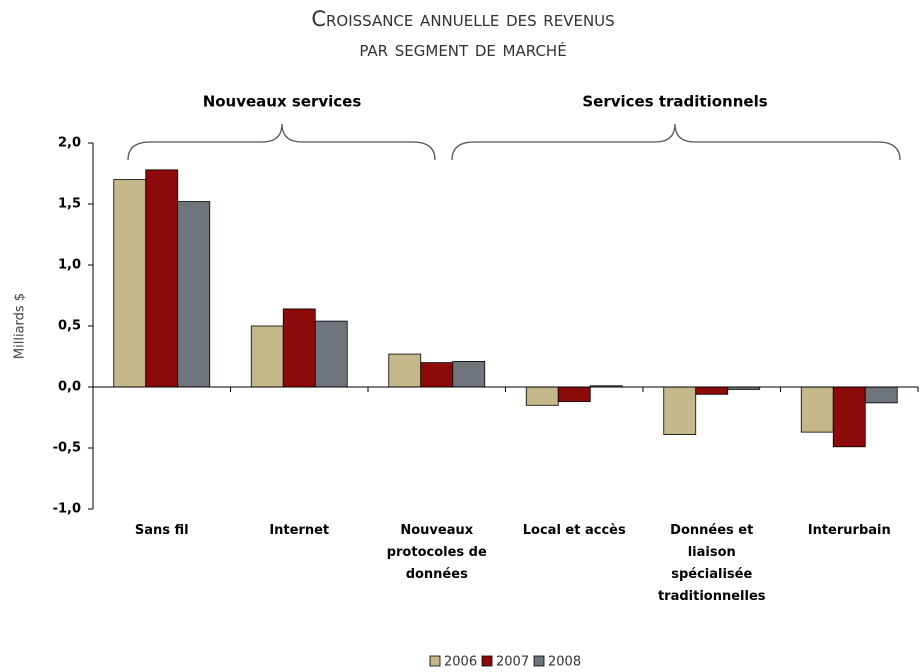 This screenshot has width=922, height=672. Describe the element at coordinates (69, 204) in the screenshot. I see `y-tick-label: 1,5` at that location.